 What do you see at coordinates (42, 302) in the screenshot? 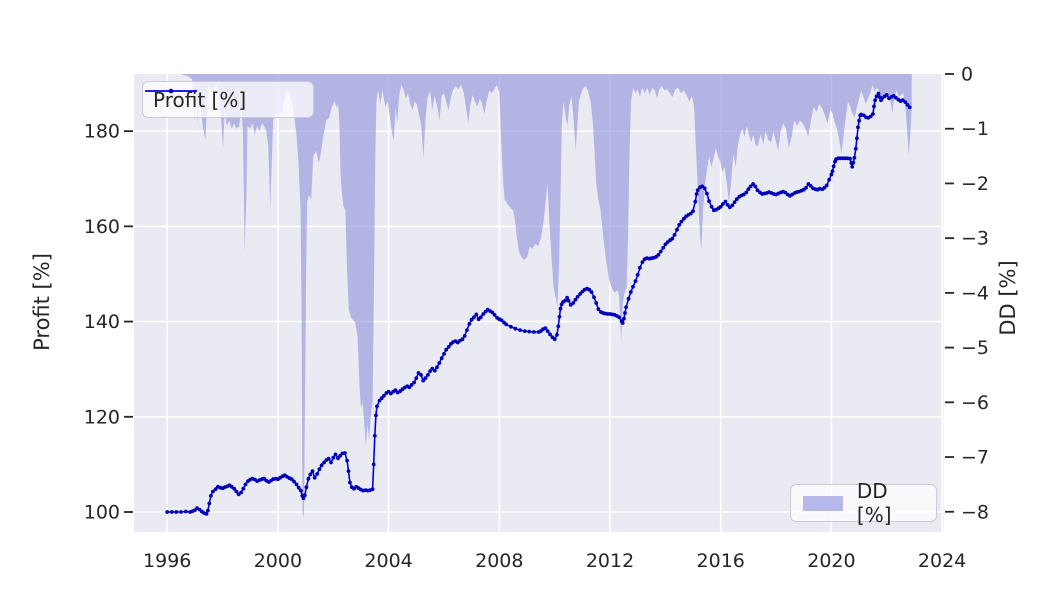
I see `left-axis-label: Profit [%]` at bounding box center [42, 302].